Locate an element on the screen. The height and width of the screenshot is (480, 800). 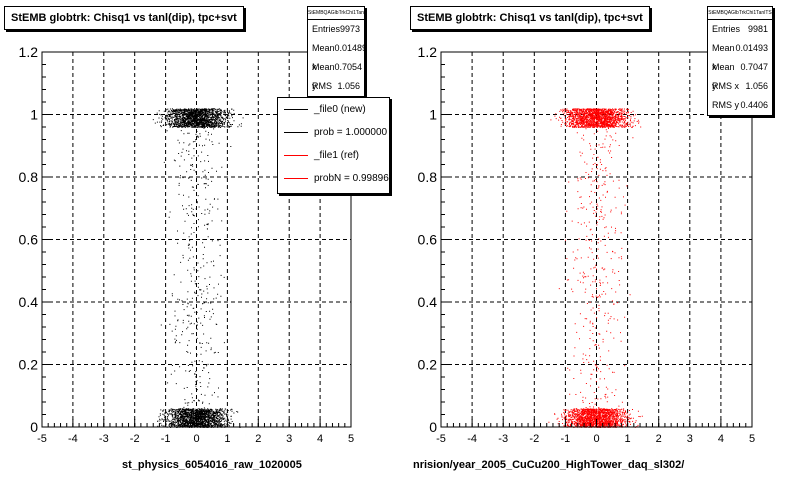
right-stats-entries: Entries 9981 is located at coordinates (740, 29).